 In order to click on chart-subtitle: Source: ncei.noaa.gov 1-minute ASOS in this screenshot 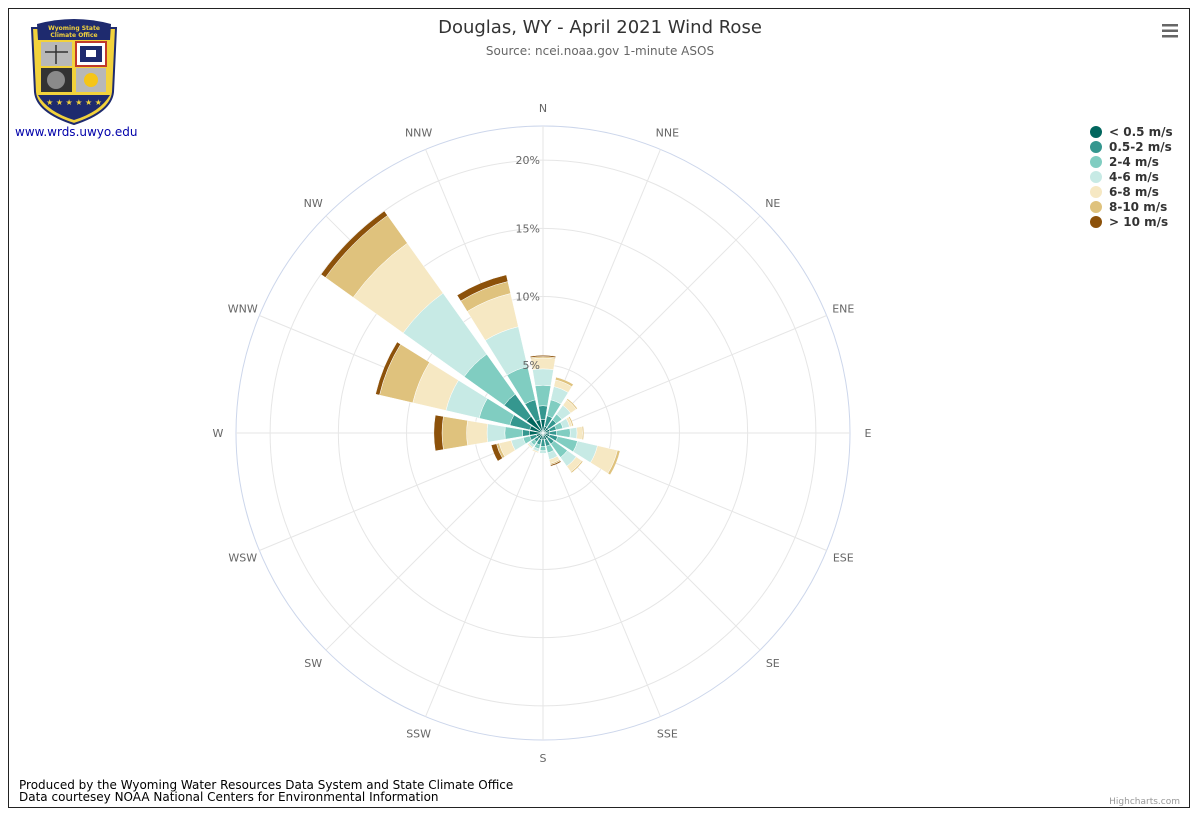, I will do `click(600, 51)`.